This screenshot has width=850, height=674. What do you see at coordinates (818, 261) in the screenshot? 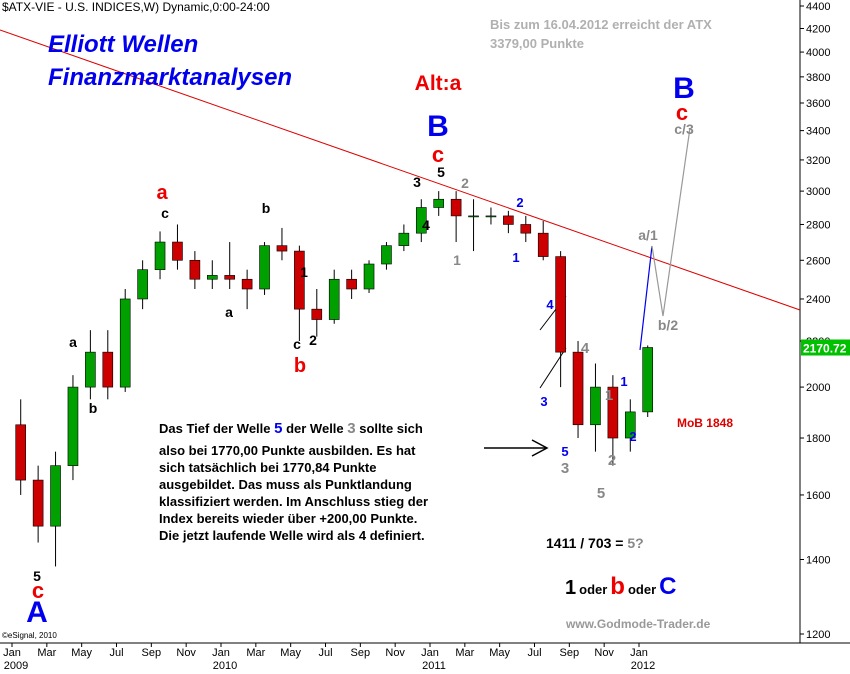
I see `y-tick-label: 2600` at bounding box center [818, 261].